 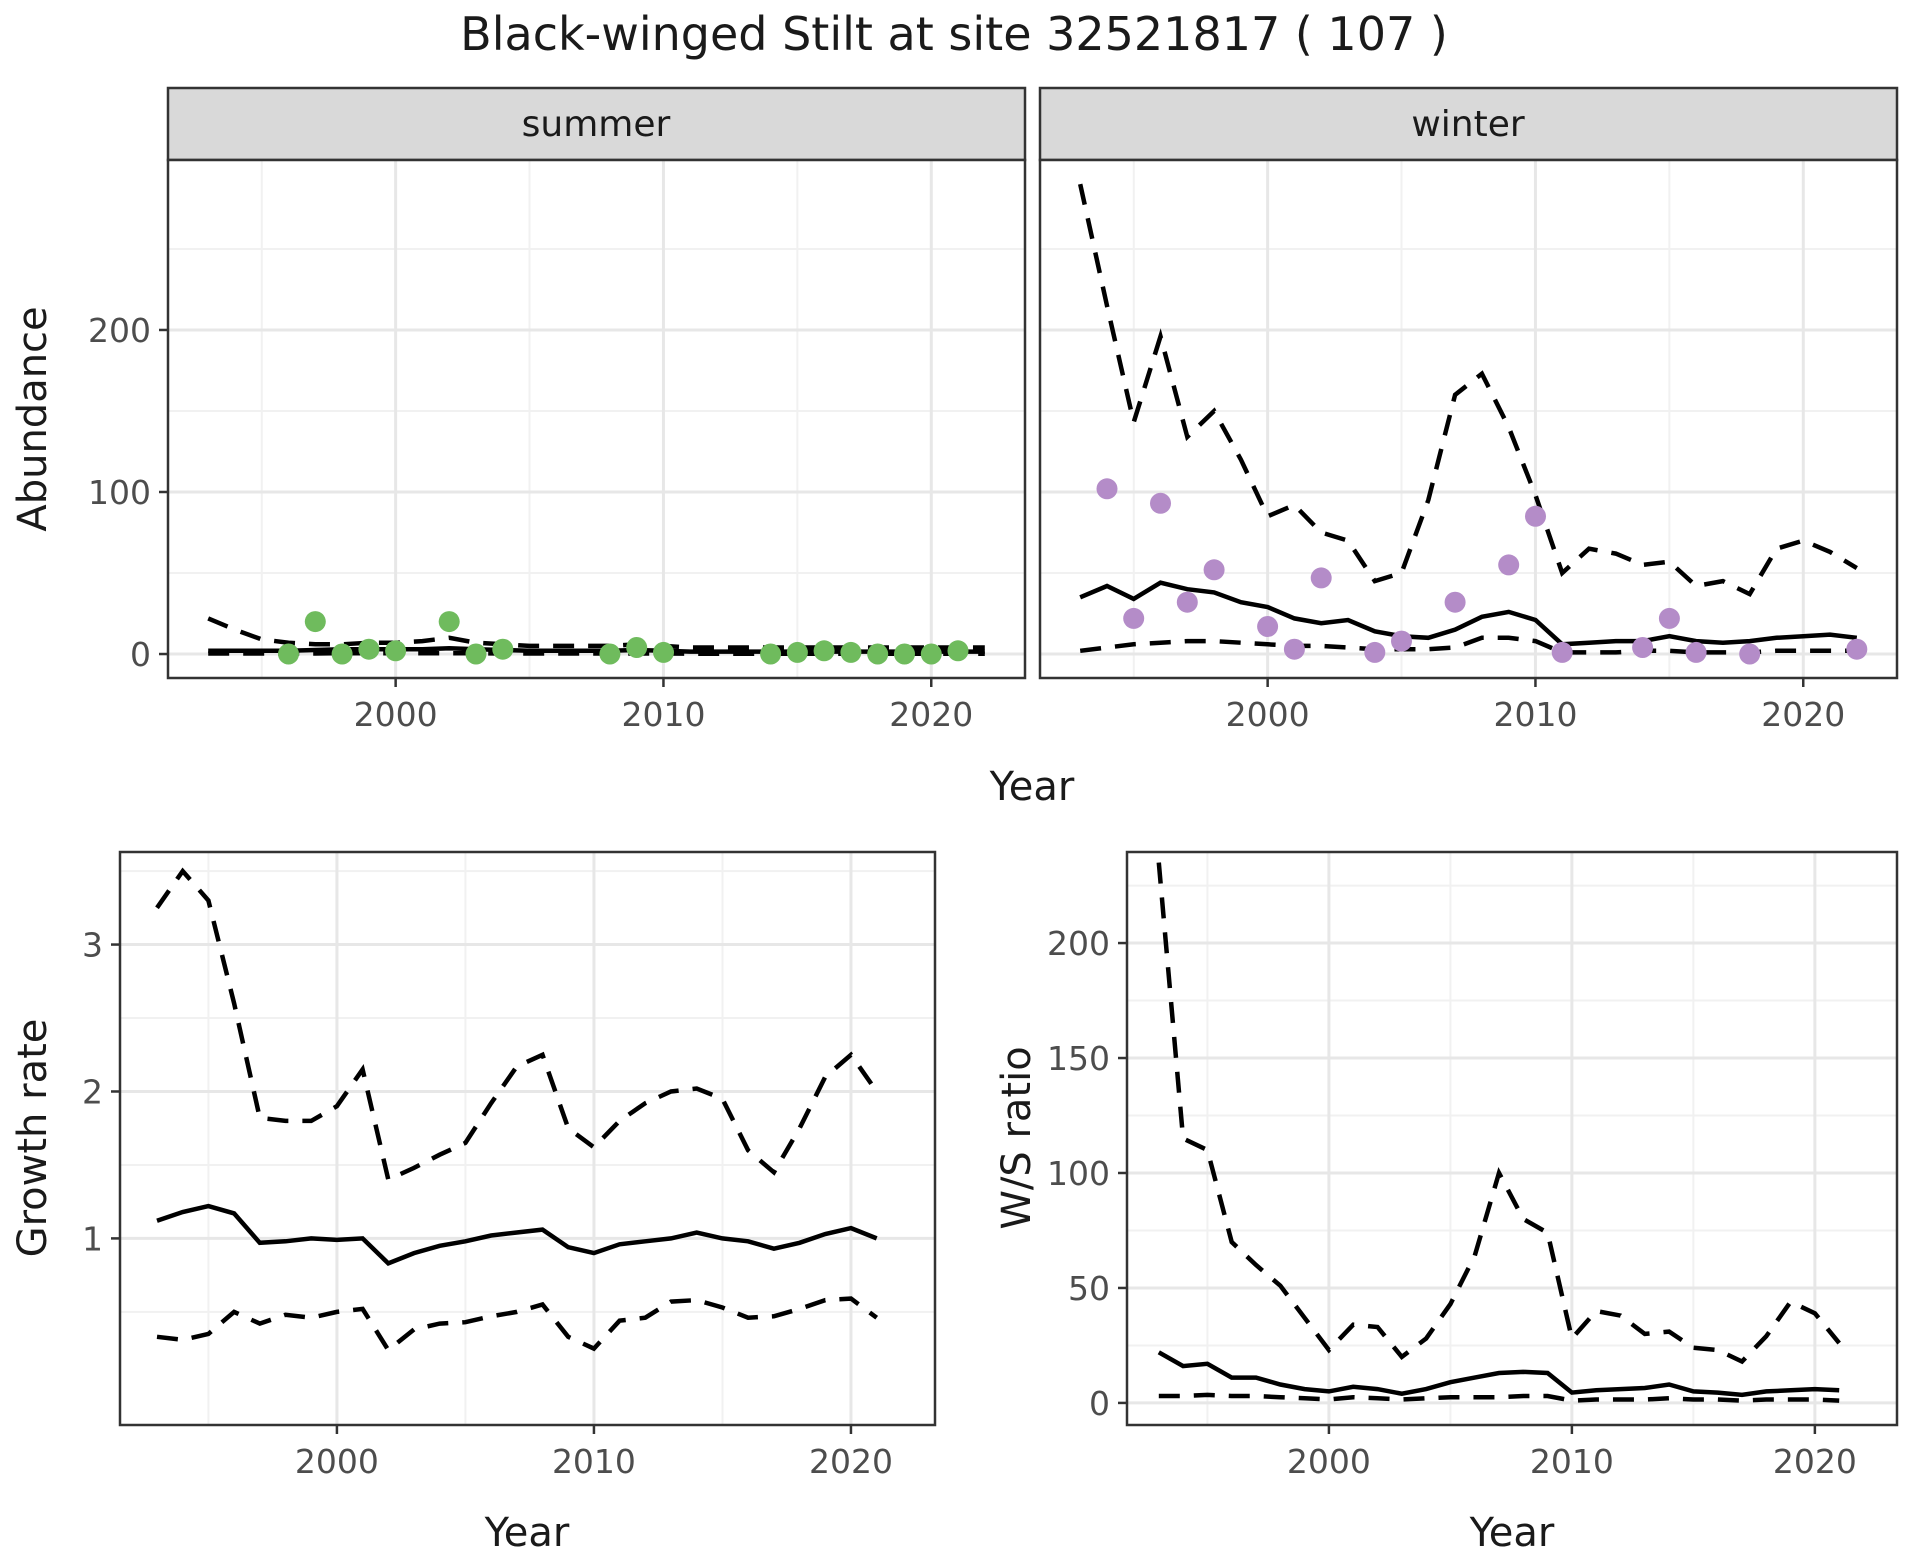 I want to click on y-tick-label: 2, so click(x=92, y=1091).